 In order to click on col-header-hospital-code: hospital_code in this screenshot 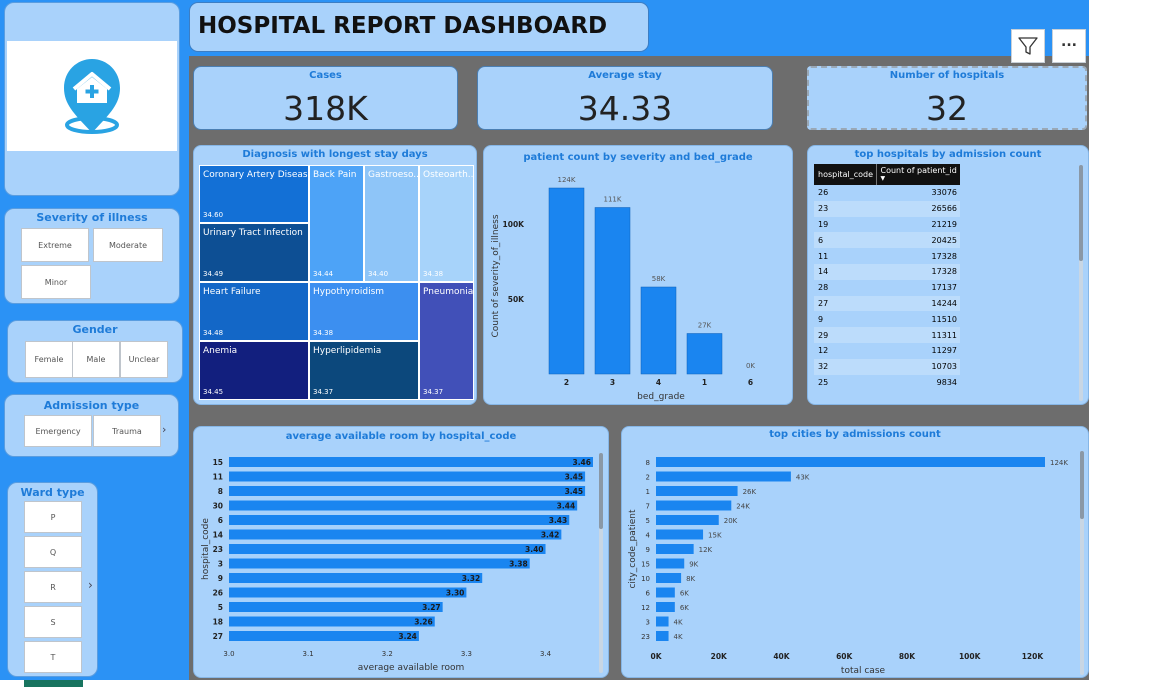, I will do `click(845, 174)`.